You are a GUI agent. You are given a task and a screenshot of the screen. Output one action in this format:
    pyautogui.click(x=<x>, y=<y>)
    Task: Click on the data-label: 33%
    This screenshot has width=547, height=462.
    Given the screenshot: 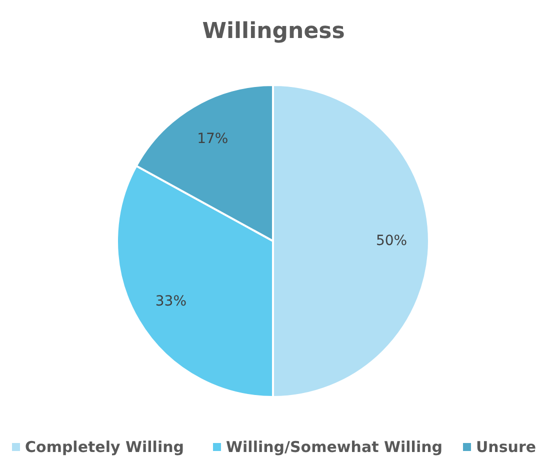 What is the action you would take?
    pyautogui.click(x=171, y=301)
    